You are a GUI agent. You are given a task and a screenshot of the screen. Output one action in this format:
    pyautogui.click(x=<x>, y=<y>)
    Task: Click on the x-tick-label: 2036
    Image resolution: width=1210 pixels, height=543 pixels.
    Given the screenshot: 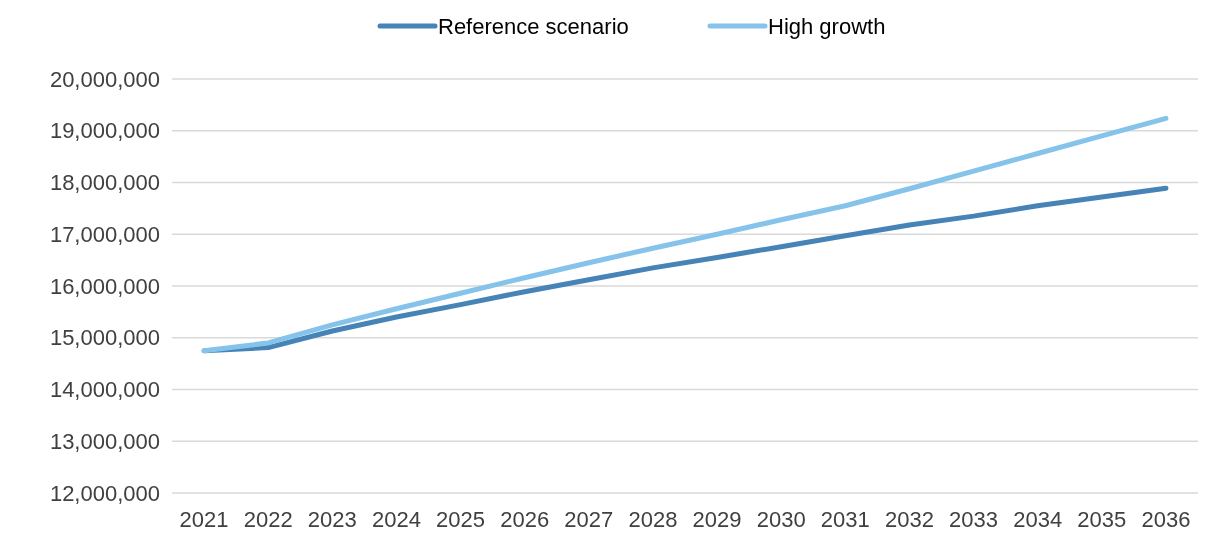 What is the action you would take?
    pyautogui.click(x=1166, y=519)
    